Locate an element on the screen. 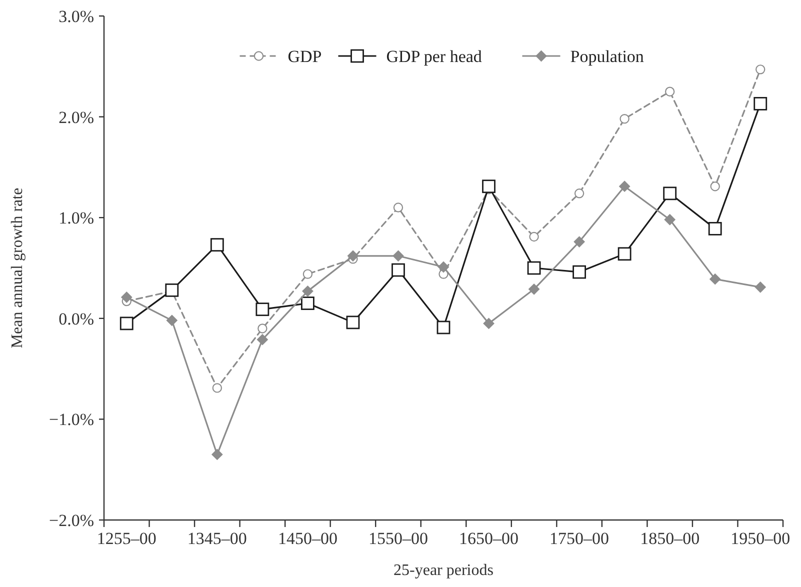 Image resolution: width=801 pixels, height=587 pixels. x-axis-title: 25-year periods is located at coordinates (444, 570).